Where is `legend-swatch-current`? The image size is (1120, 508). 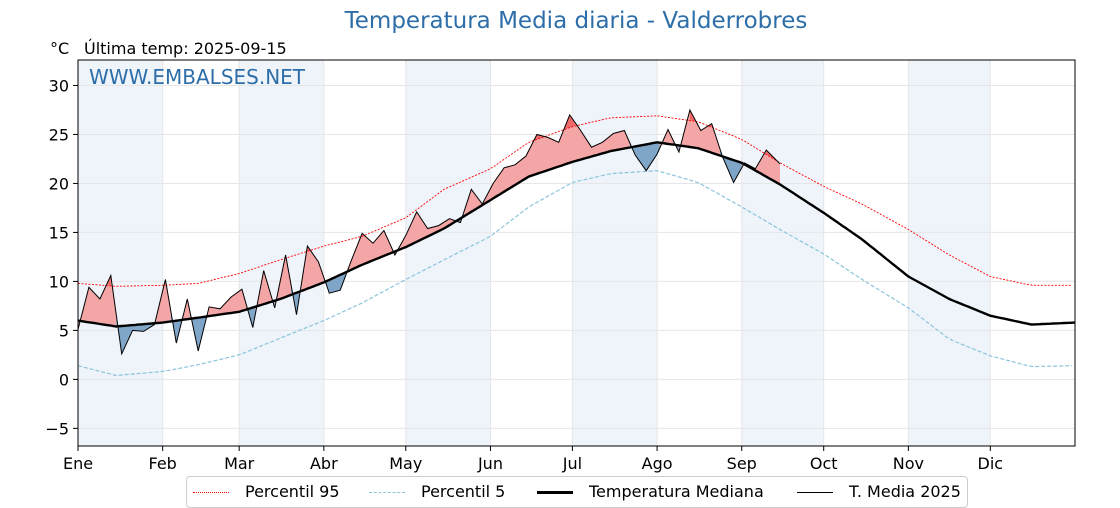
legend-swatch-current is located at coordinates (815, 492).